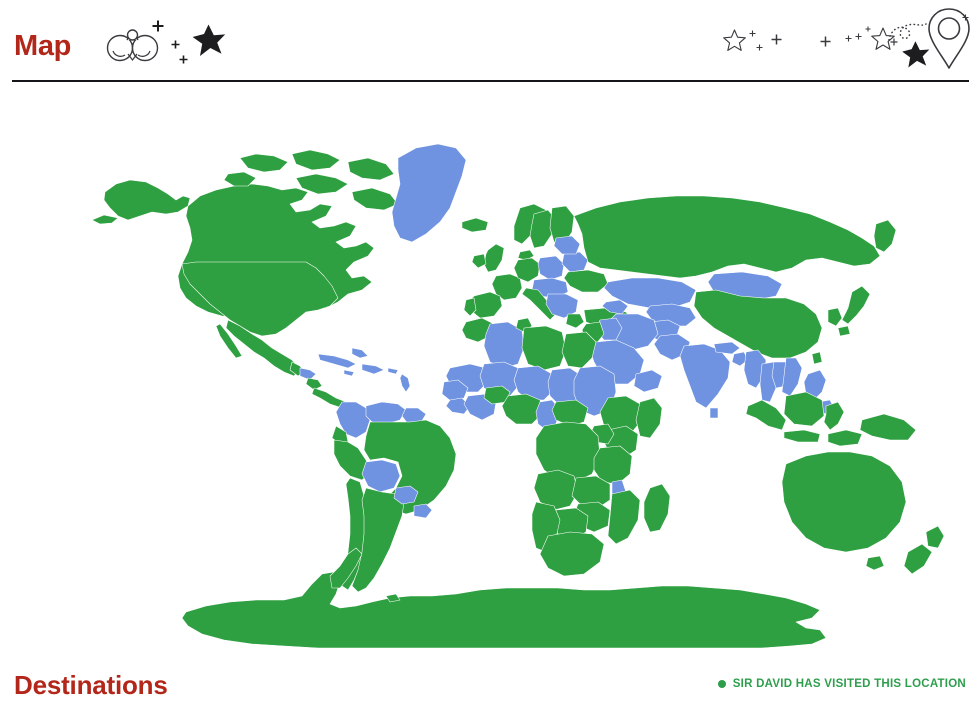 The height and width of the screenshot is (712, 980). I want to click on country-paraguay, so click(406, 495).